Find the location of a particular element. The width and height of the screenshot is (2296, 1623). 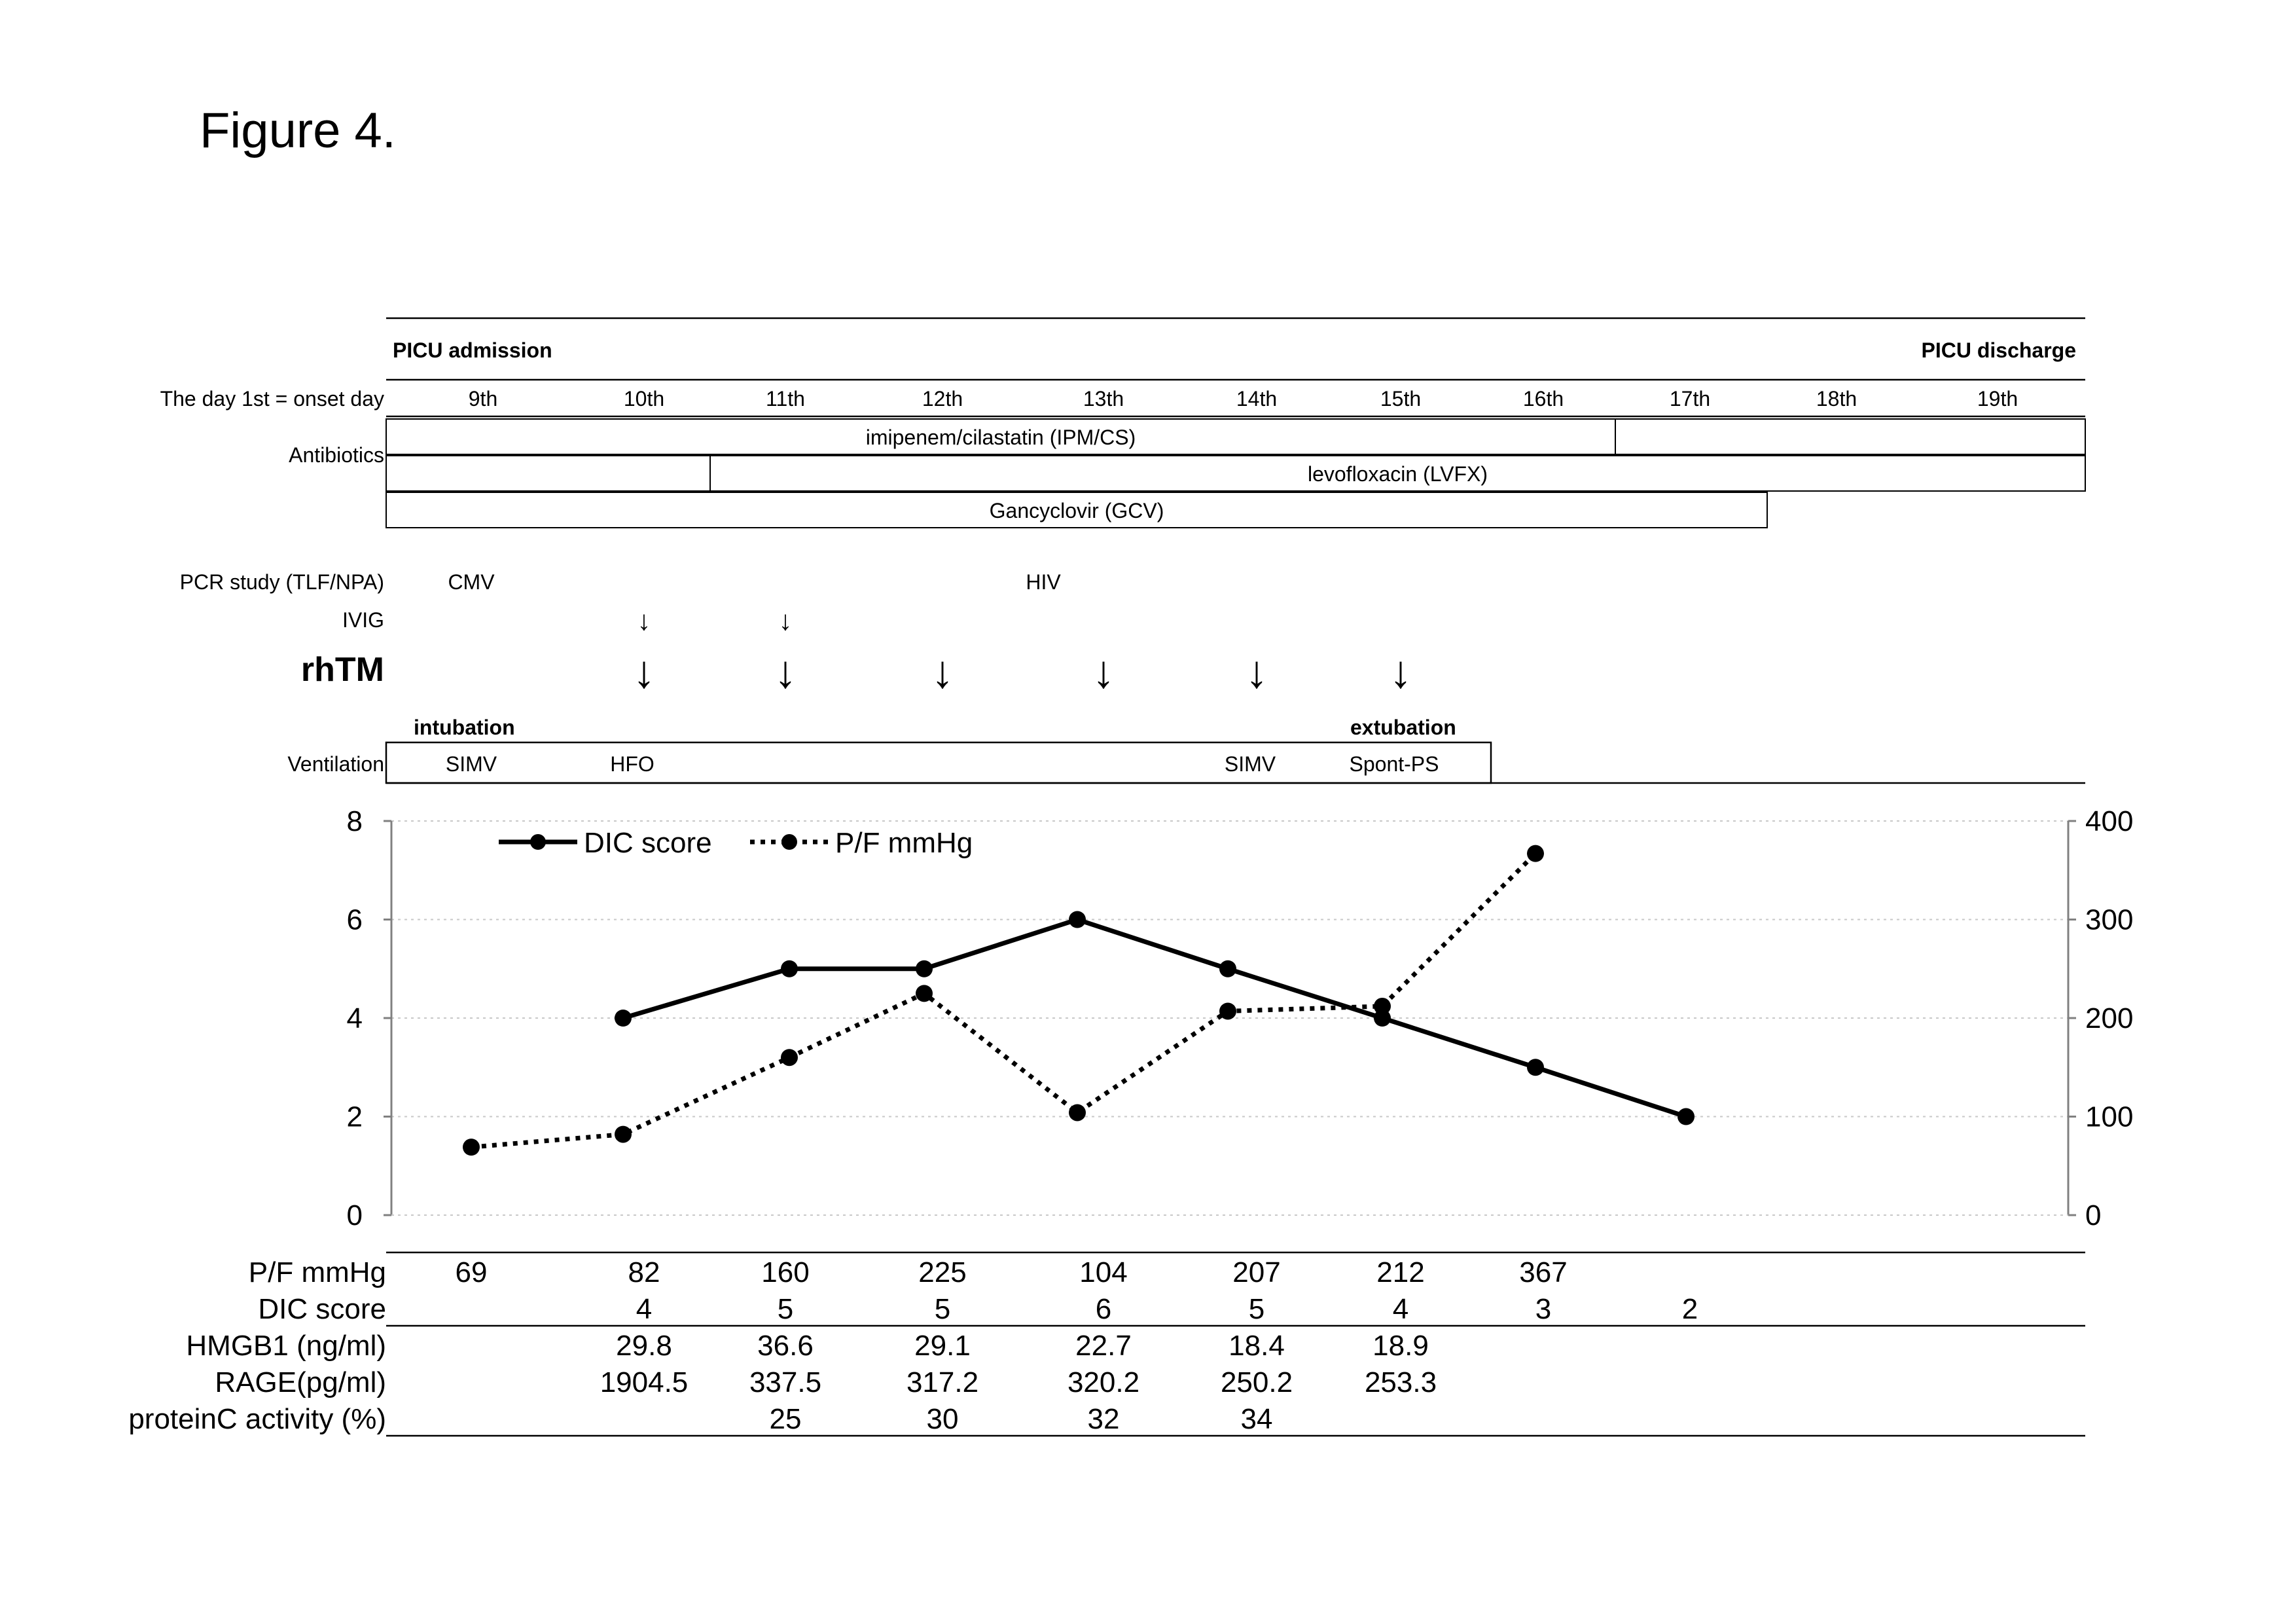

day-label-12th: 12th is located at coordinates (942, 398).